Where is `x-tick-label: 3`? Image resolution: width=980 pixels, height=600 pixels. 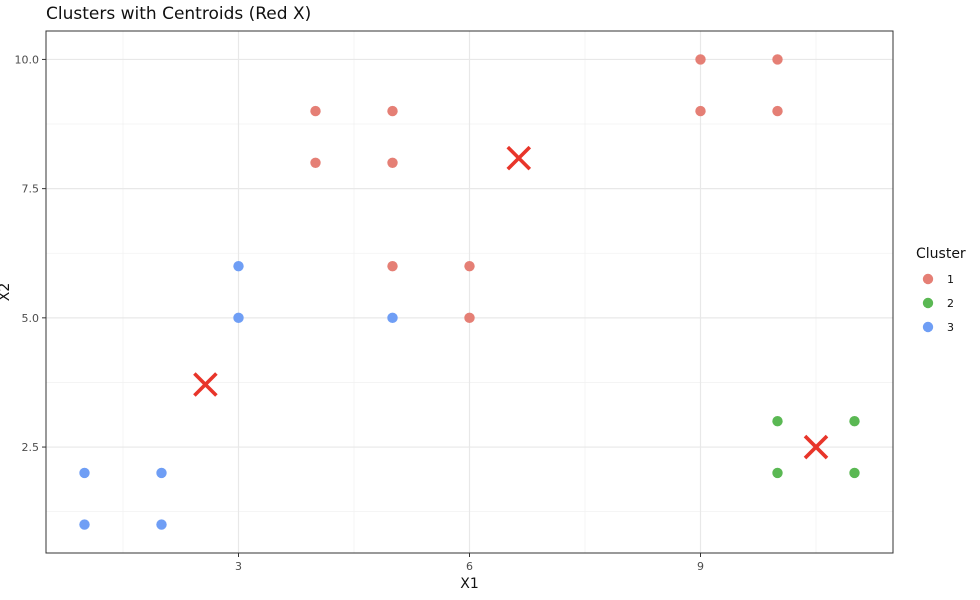 x-tick-label: 3 is located at coordinates (238, 566).